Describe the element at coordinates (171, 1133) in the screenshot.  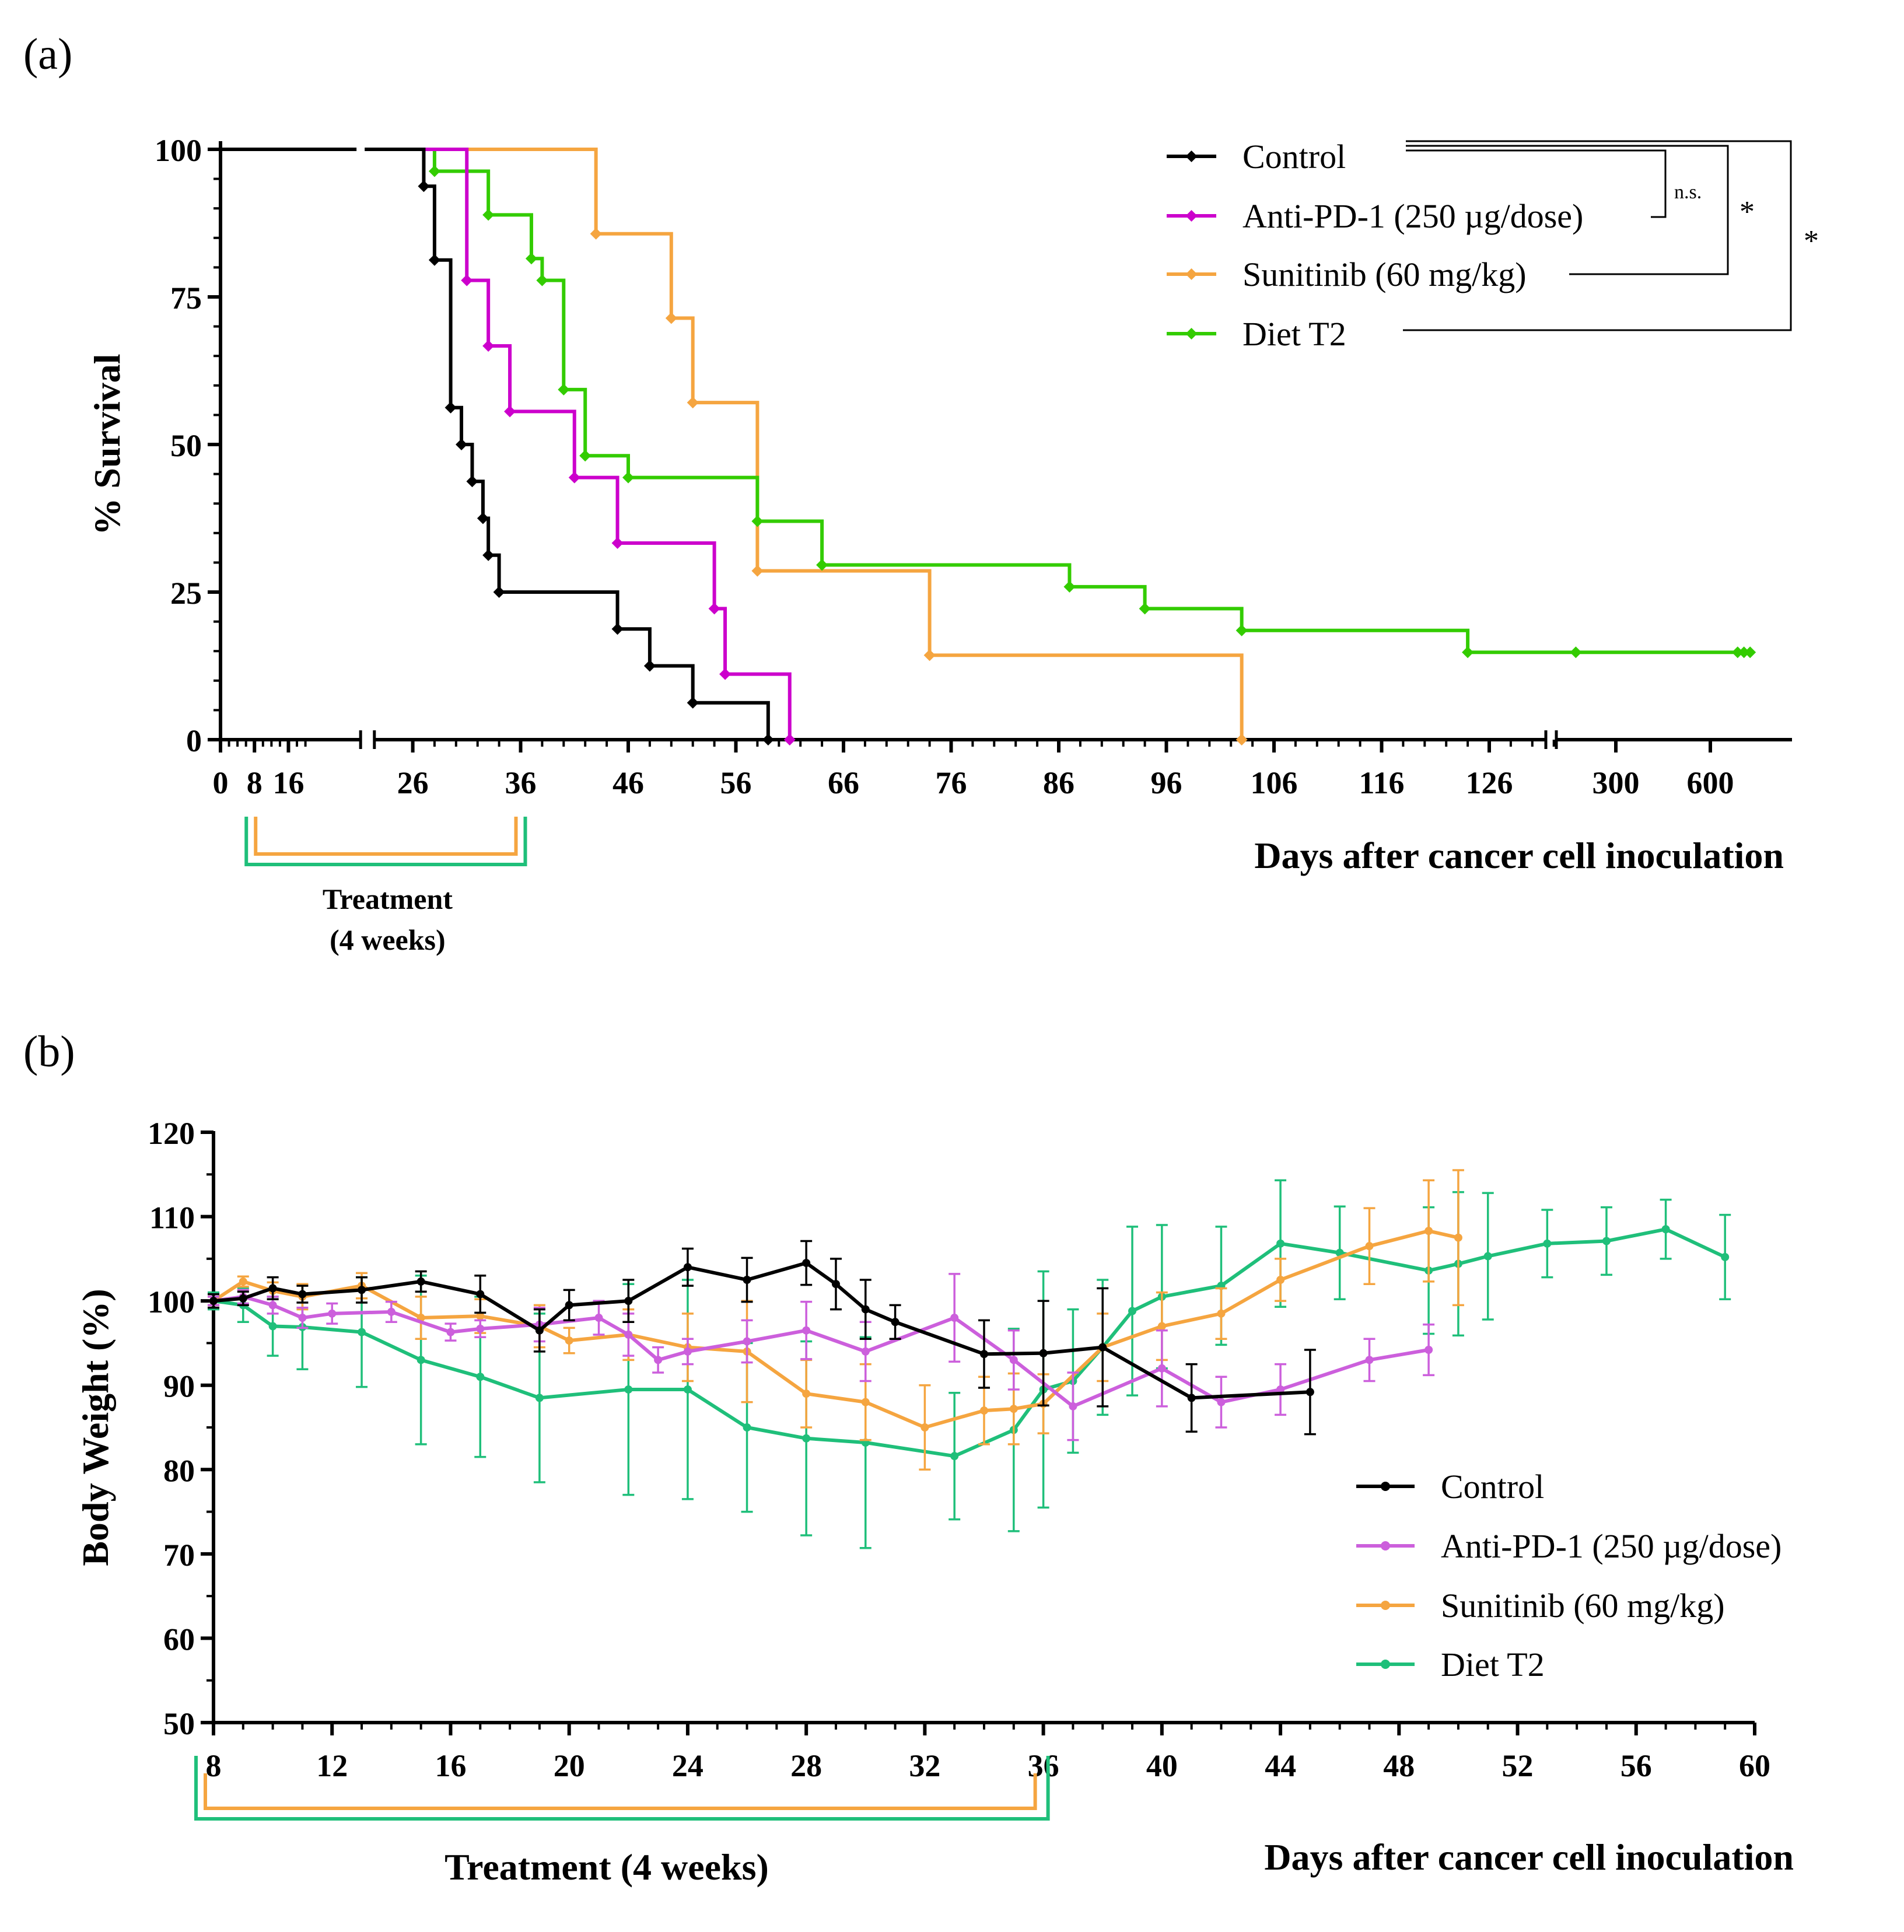
I see `y-tick-label: 120` at that location.